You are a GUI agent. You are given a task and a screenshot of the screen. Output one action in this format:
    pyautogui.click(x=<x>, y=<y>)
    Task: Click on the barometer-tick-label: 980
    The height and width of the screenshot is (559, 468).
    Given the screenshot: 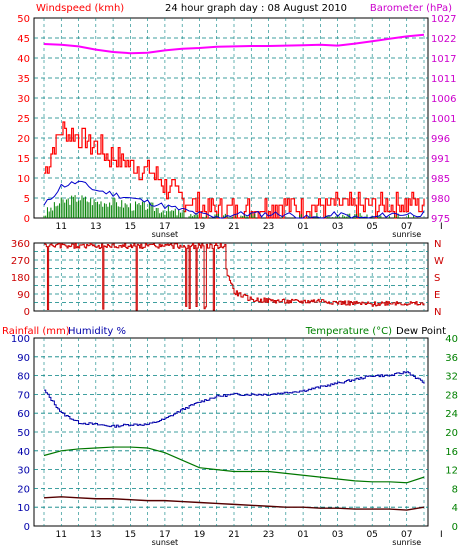 What is the action you would take?
    pyautogui.click(x=440, y=199)
    